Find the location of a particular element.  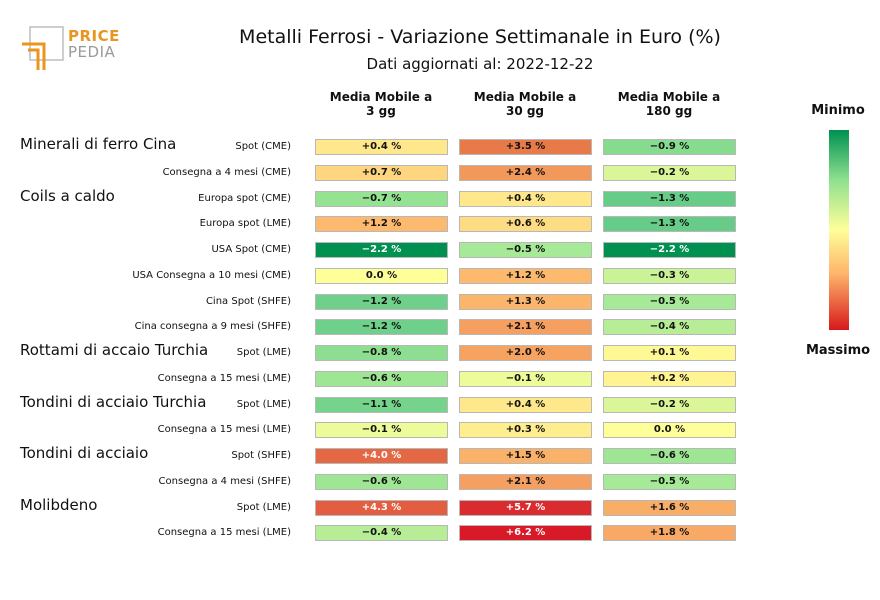

row-label: Consegna a 4 mesi (CME) is located at coordinates (226, 172).